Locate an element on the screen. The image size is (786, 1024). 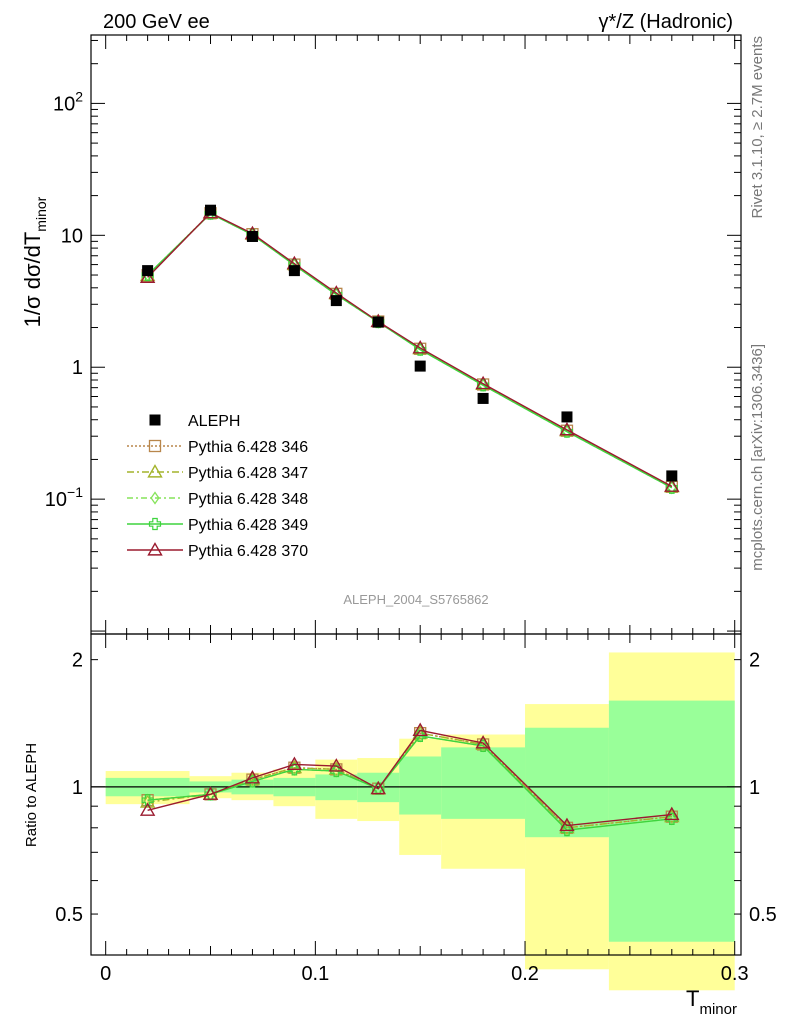
legend-entry: Pythia 6.428 348 is located at coordinates (217, 499).